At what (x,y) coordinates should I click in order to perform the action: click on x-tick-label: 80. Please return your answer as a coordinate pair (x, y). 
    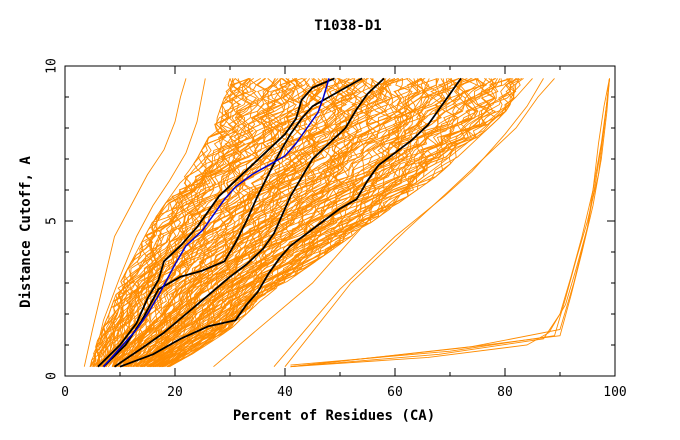
    Looking at the image, I should click on (505, 392).